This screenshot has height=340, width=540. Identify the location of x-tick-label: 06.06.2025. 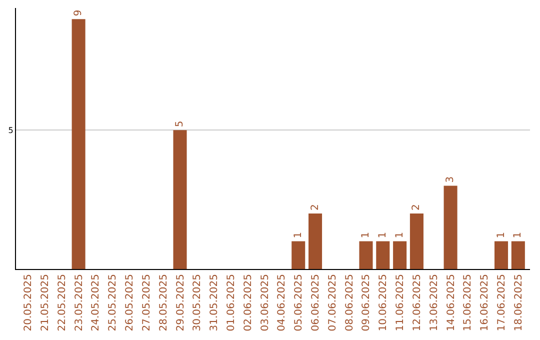
(316, 303).